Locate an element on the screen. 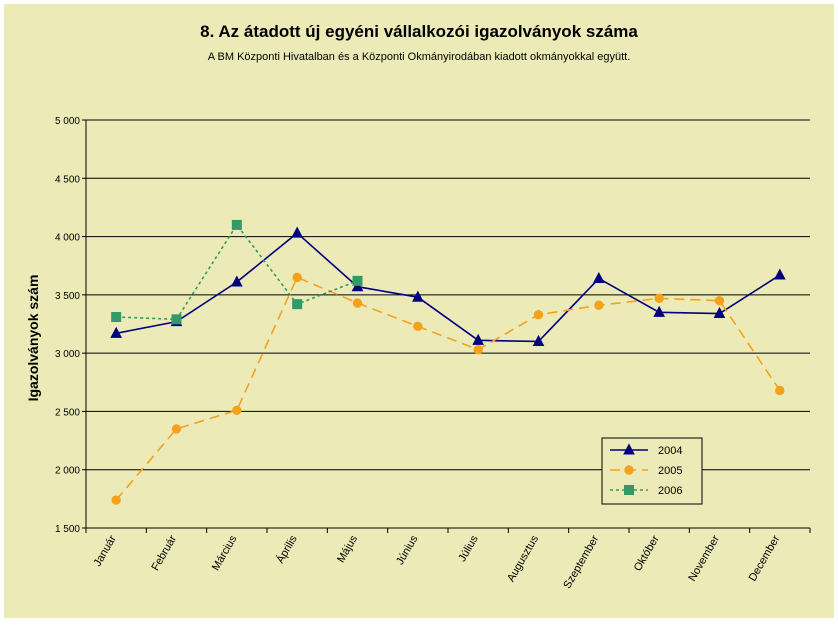 Image resolution: width=838 pixels, height=627 pixels. legend-marker-2004 is located at coordinates (629, 449).